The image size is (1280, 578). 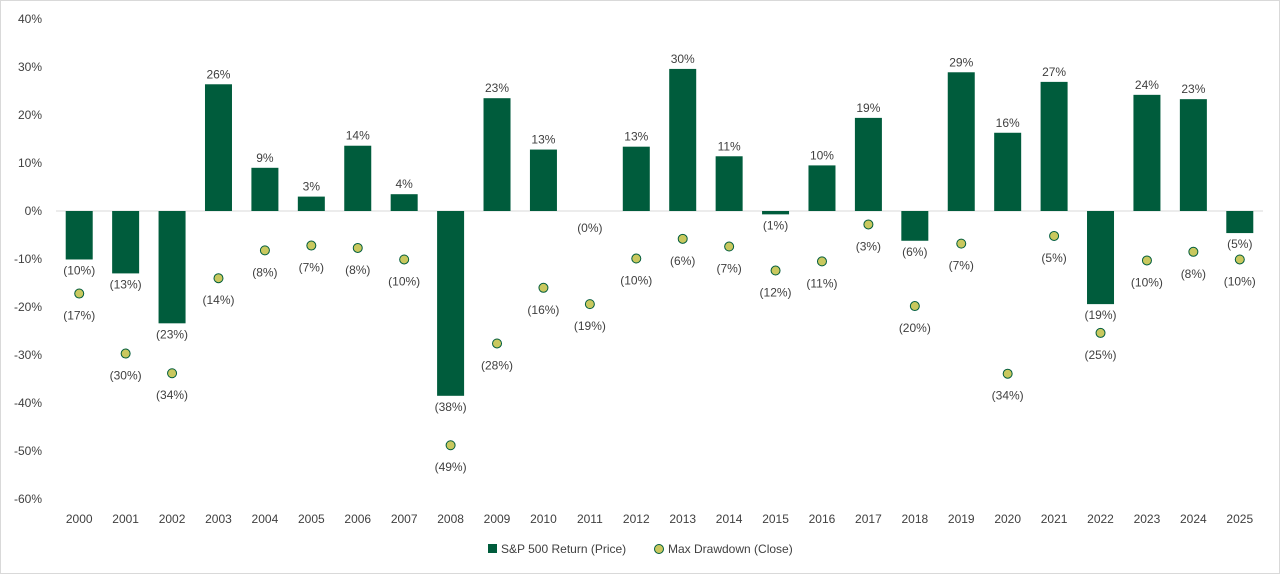 What do you see at coordinates (915, 328) in the screenshot?
I see `drawdown-label-2018: (20%)` at bounding box center [915, 328].